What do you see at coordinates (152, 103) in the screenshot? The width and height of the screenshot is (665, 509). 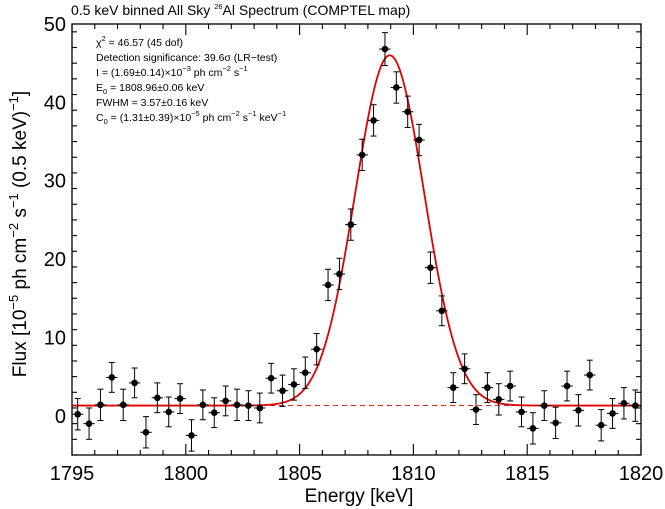 I see `fwhm-text: FWHM = 3.57±0.16 keV` at bounding box center [152, 103].